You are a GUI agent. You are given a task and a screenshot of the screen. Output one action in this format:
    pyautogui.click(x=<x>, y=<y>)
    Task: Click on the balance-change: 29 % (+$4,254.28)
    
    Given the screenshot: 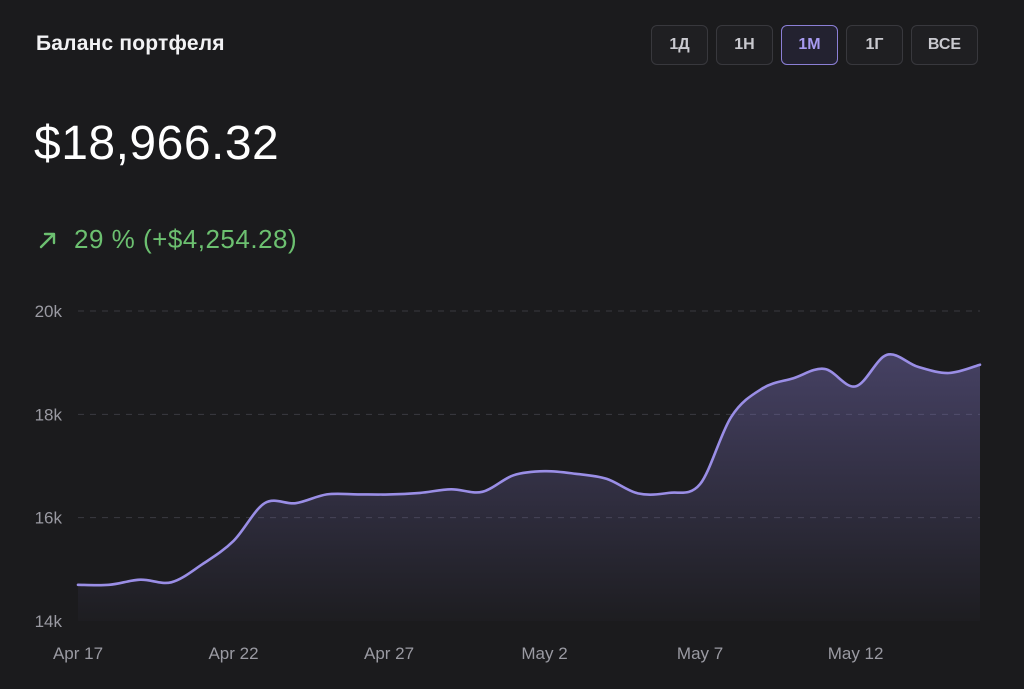 What is the action you would take?
    pyautogui.click(x=167, y=239)
    